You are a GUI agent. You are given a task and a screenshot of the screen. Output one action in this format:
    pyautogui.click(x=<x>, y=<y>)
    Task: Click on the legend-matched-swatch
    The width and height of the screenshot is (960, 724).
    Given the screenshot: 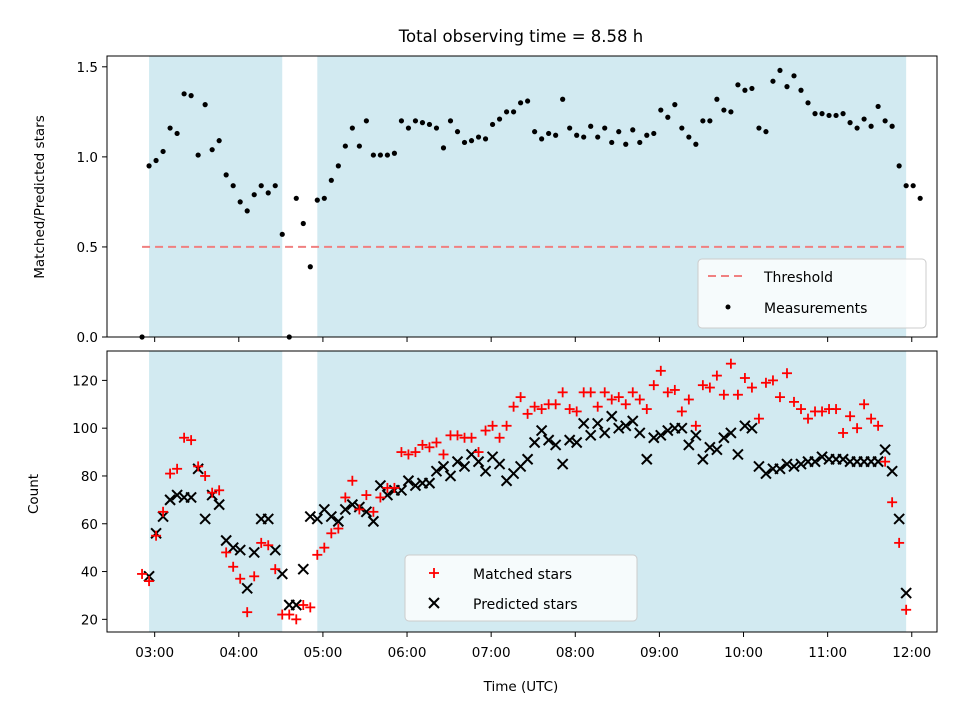 What is the action you would take?
    pyautogui.click(x=434, y=573)
    